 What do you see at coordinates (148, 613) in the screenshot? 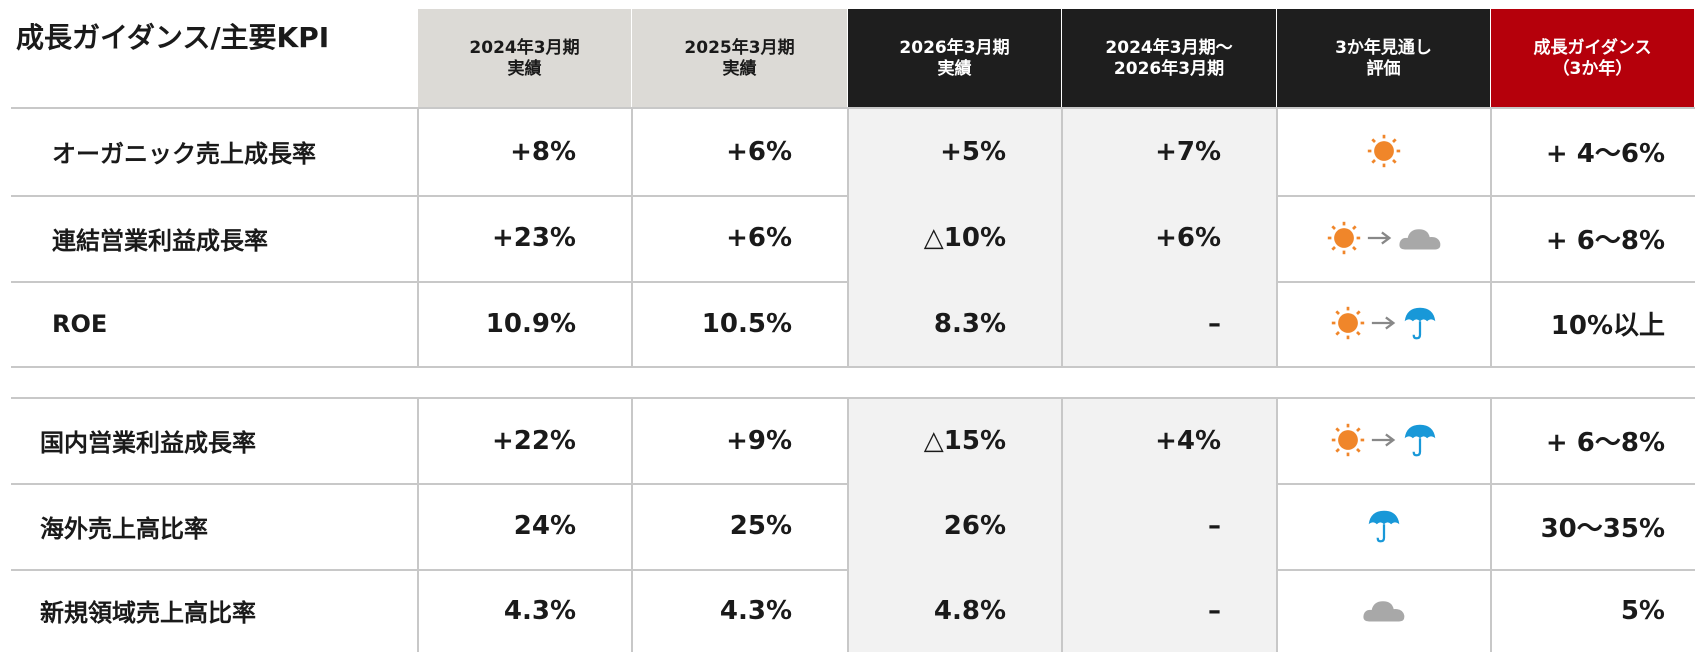
I see `row-label: 新規領域売上高比率` at bounding box center [148, 613].